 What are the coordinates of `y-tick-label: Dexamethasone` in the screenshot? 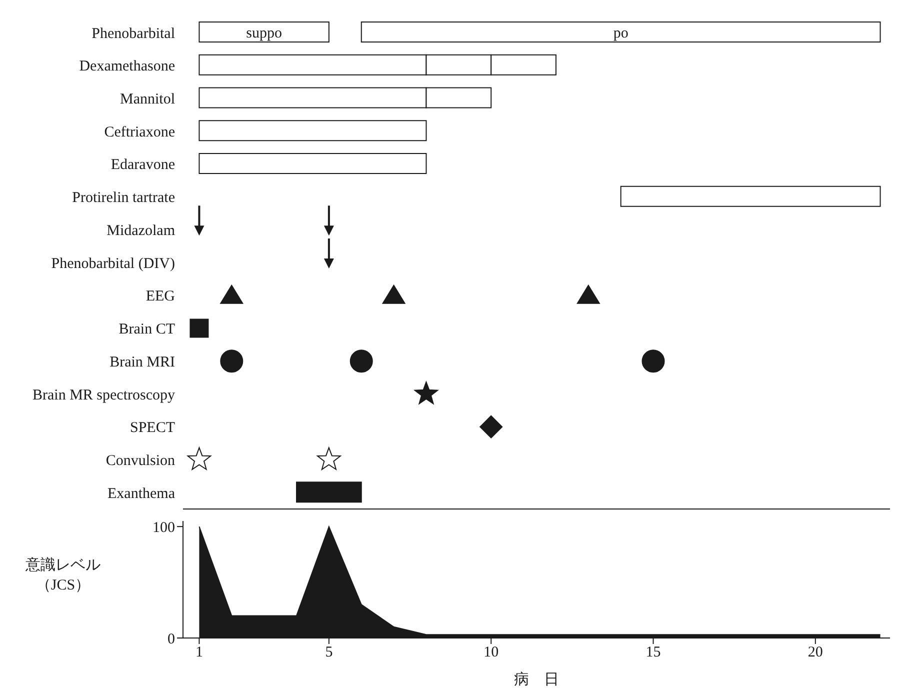 It's located at (127, 66).